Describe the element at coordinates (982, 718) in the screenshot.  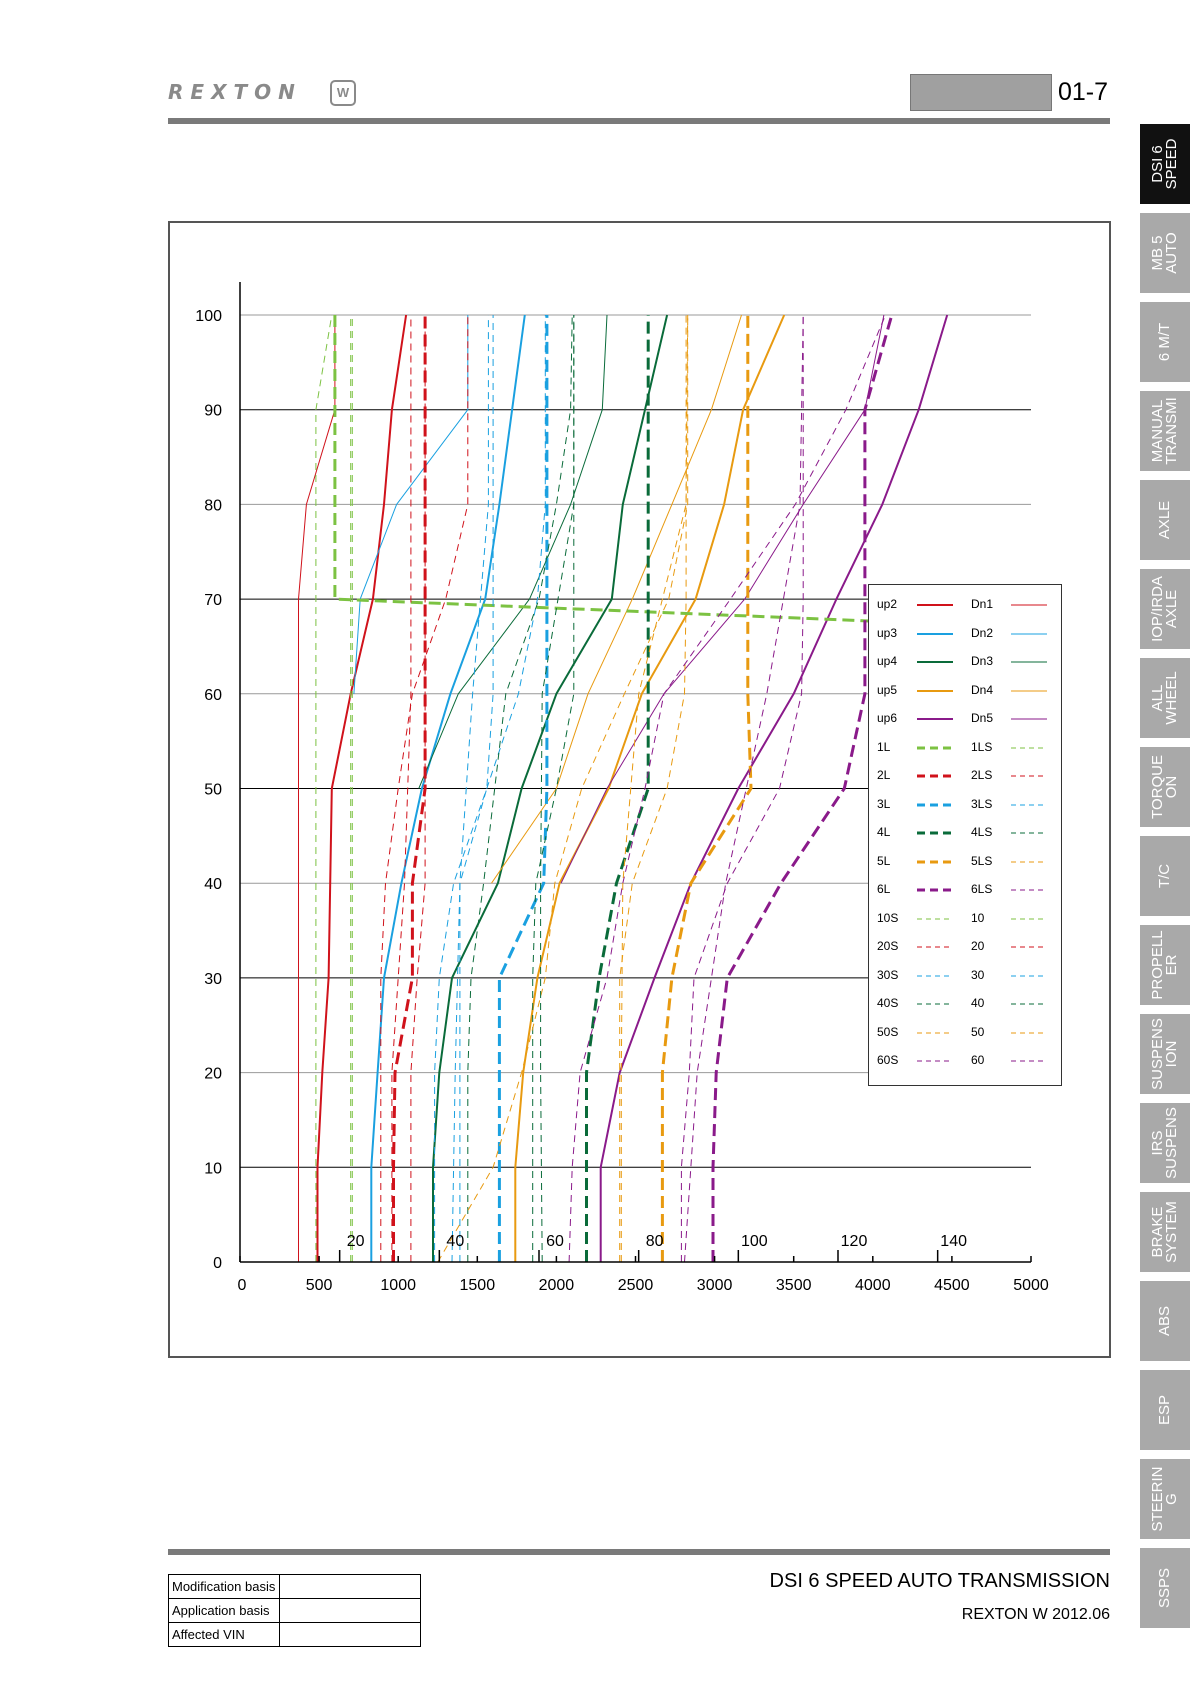
I see `legend-label: Dn5` at that location.